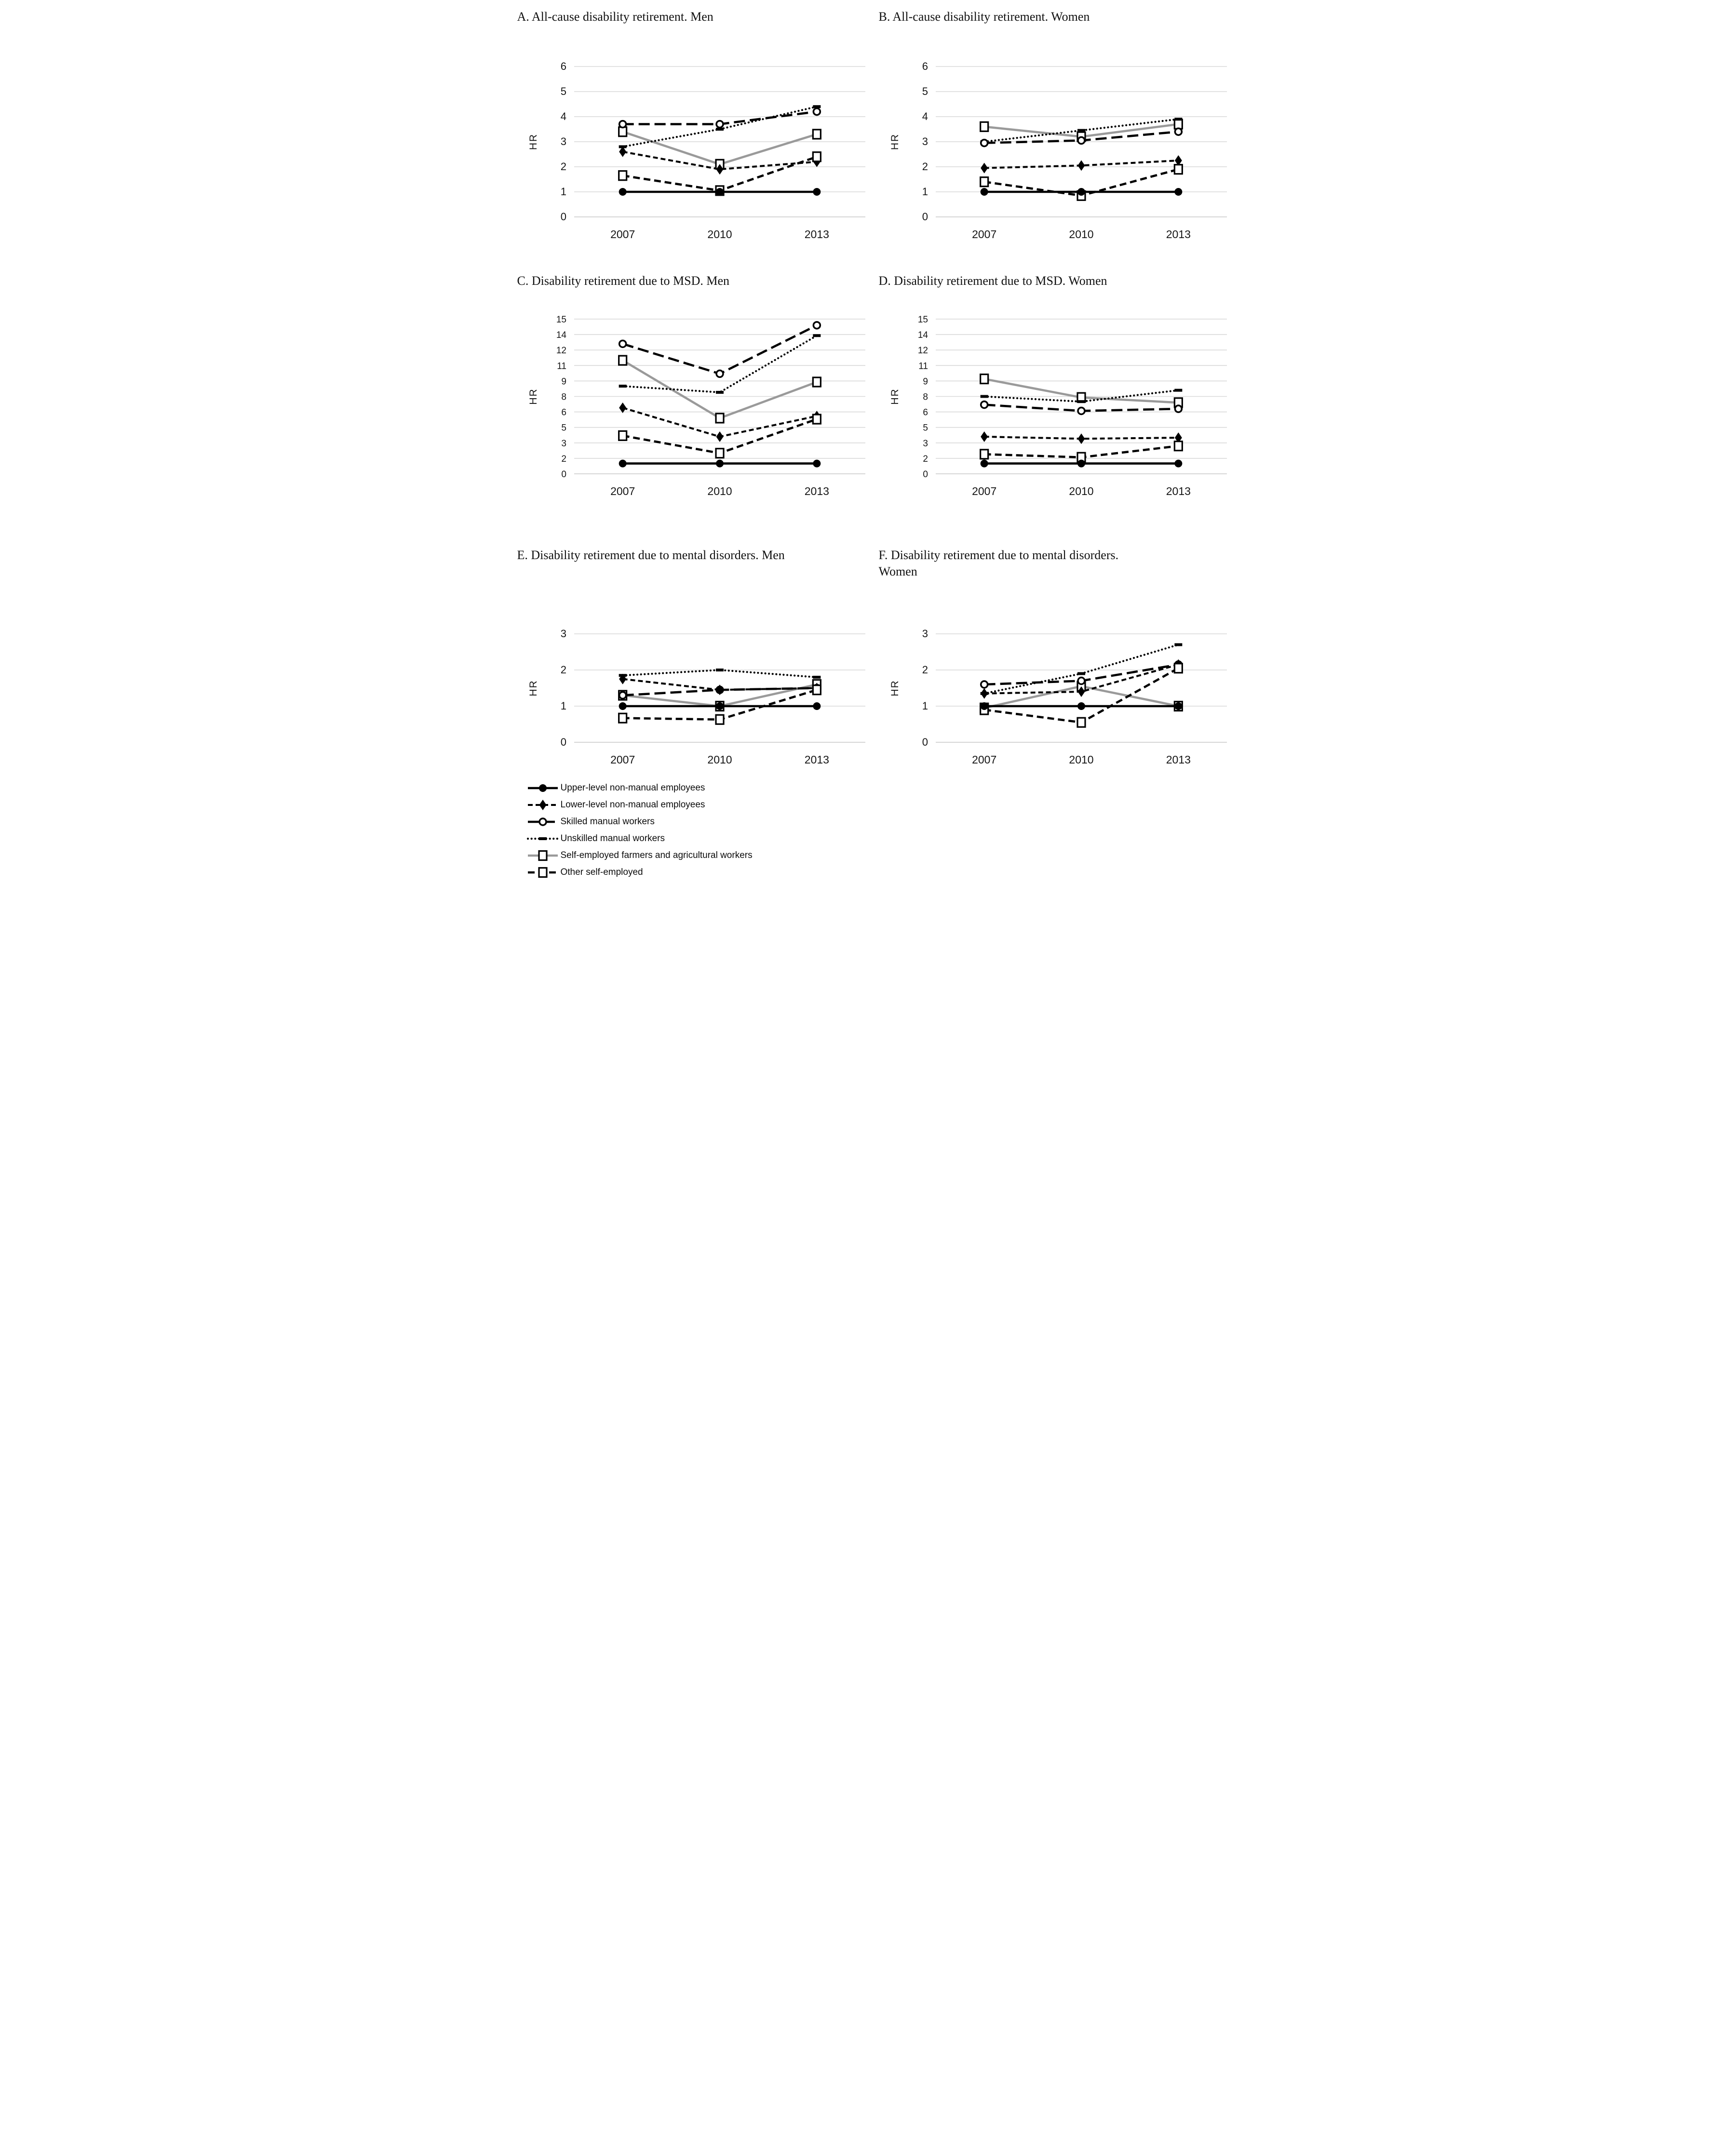 The width and height of the screenshot is (1736, 2143). I want to click on legend-upper-line-icon, so click(542, 788).